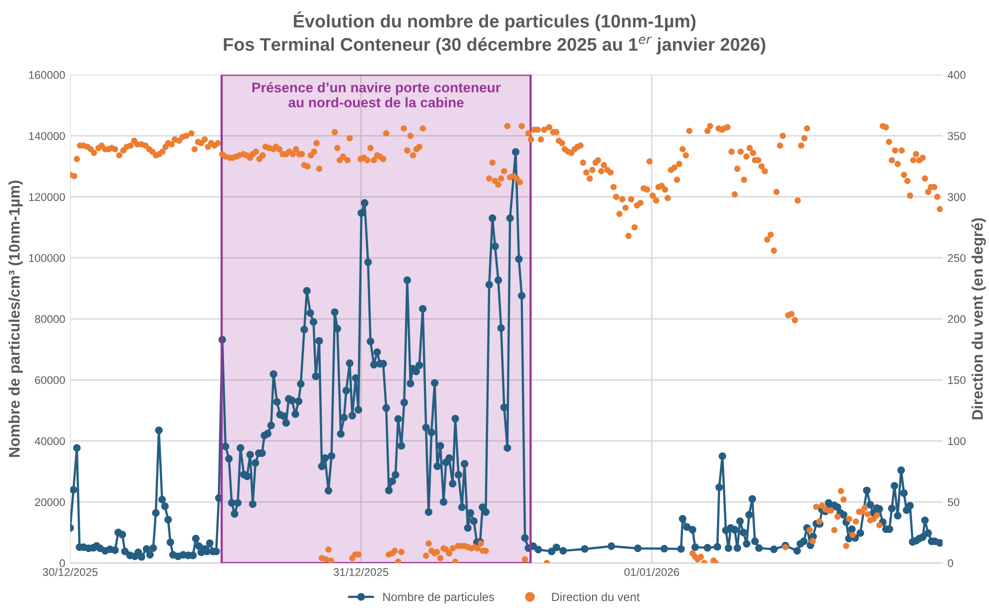  Describe the element at coordinates (652, 572) in the screenshot. I see `x-tick-label: 01/01/2026` at that location.